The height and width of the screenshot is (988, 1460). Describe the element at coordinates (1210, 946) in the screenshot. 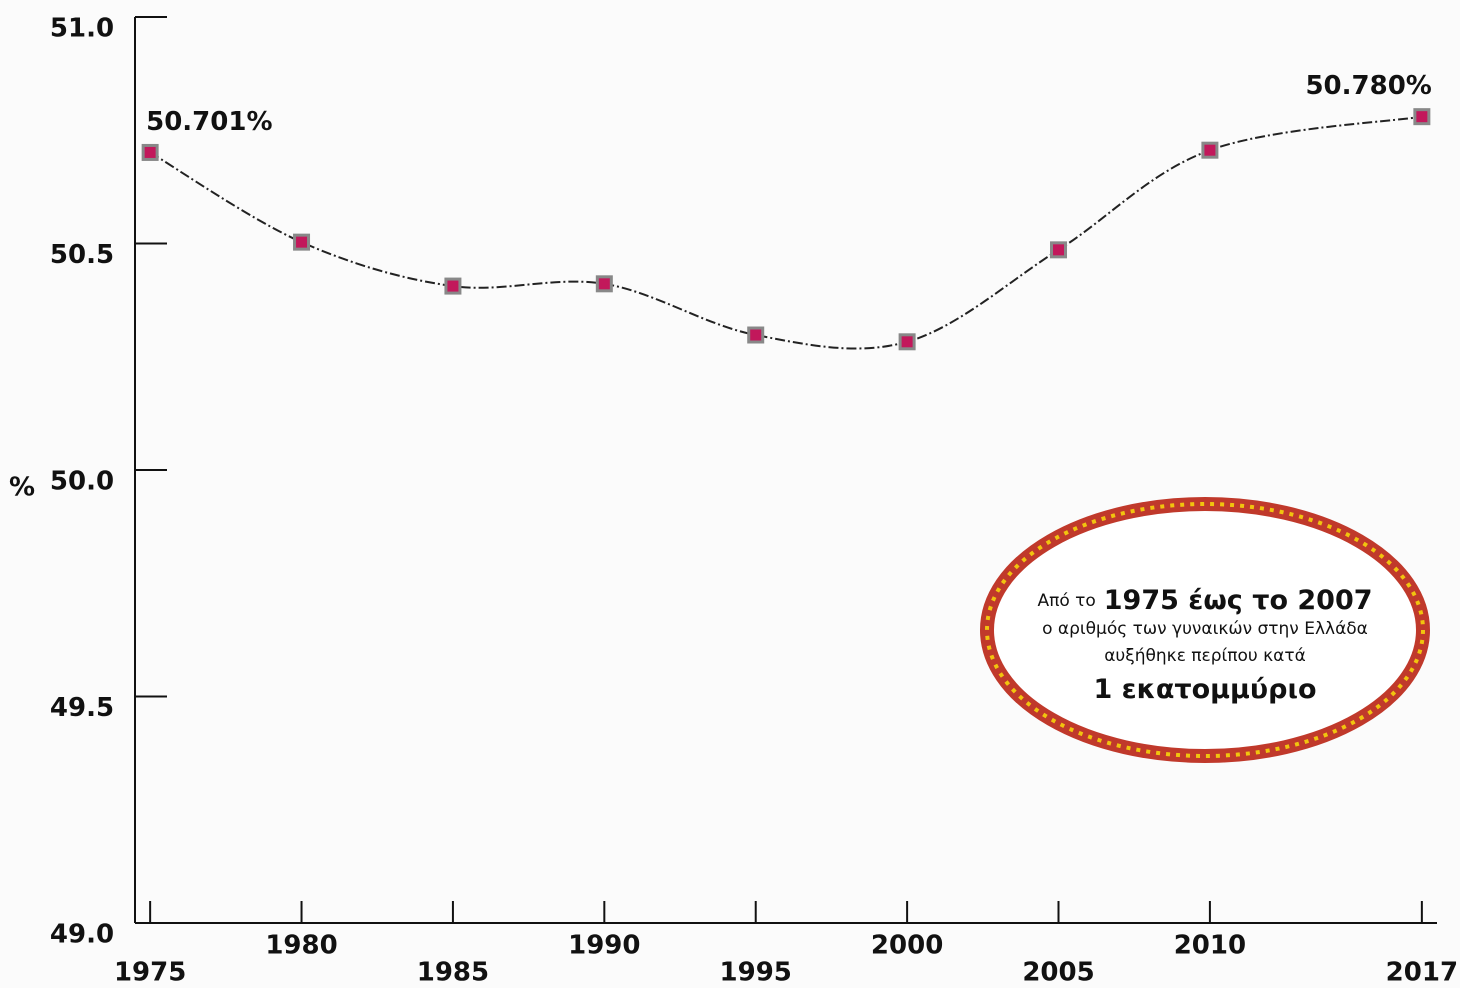

I see `x-tick-label: 2010` at that location.